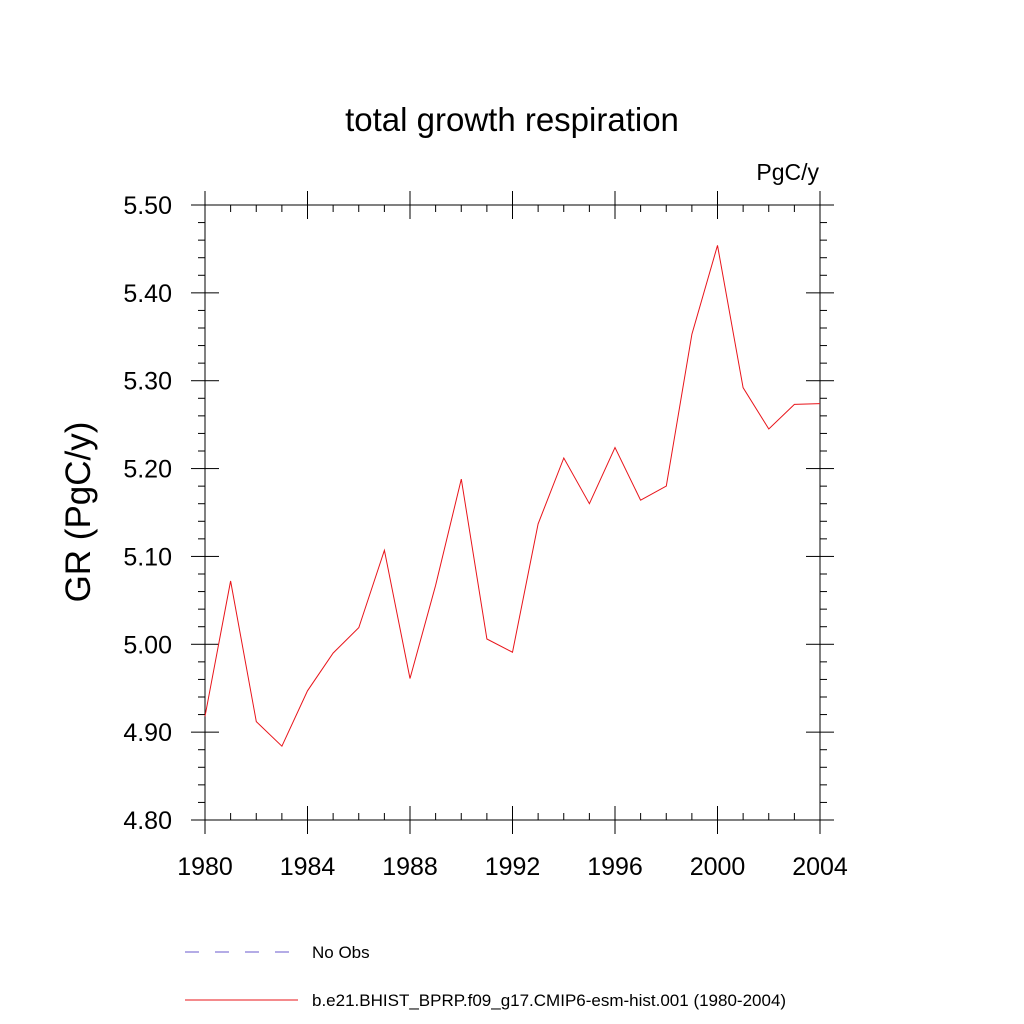 Image resolution: width=1024 pixels, height=1024 pixels. Describe the element at coordinates (205, 867) in the screenshot. I see `x-tick-label: 1980` at that location.